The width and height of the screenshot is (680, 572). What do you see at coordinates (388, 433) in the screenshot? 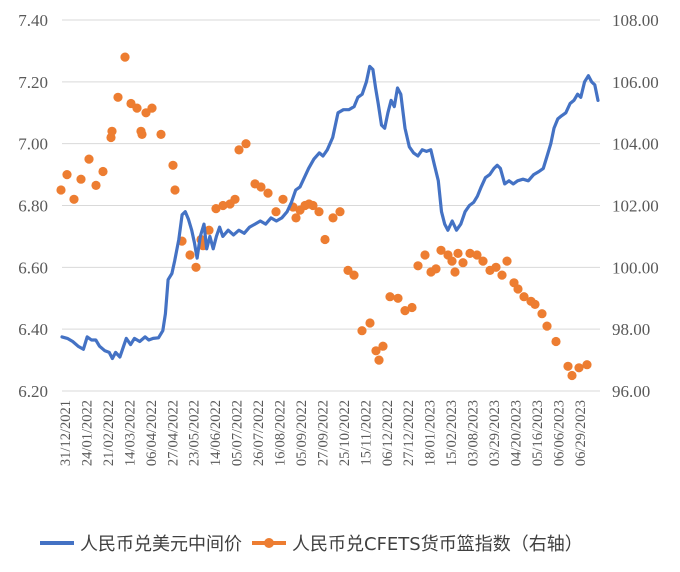
I see `x-axis-tick-label: 06/12/2022` at bounding box center [388, 433].